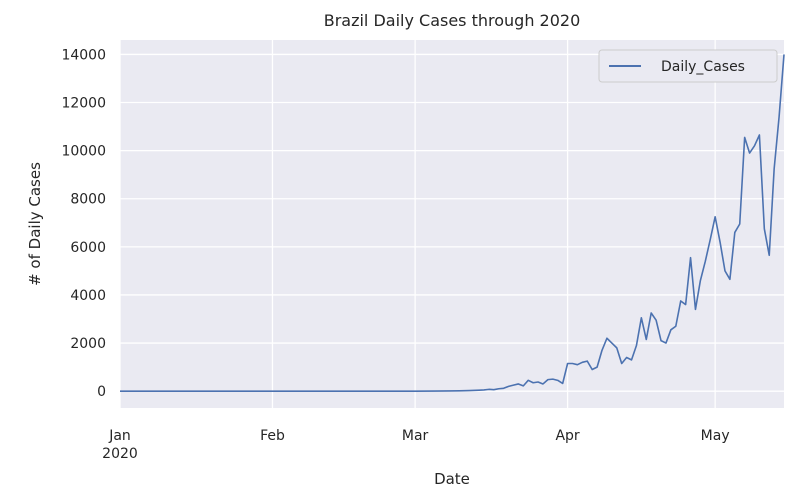  Describe the element at coordinates (35, 224) in the screenshot. I see `y-axis-label: # of Daily Cases` at that location.